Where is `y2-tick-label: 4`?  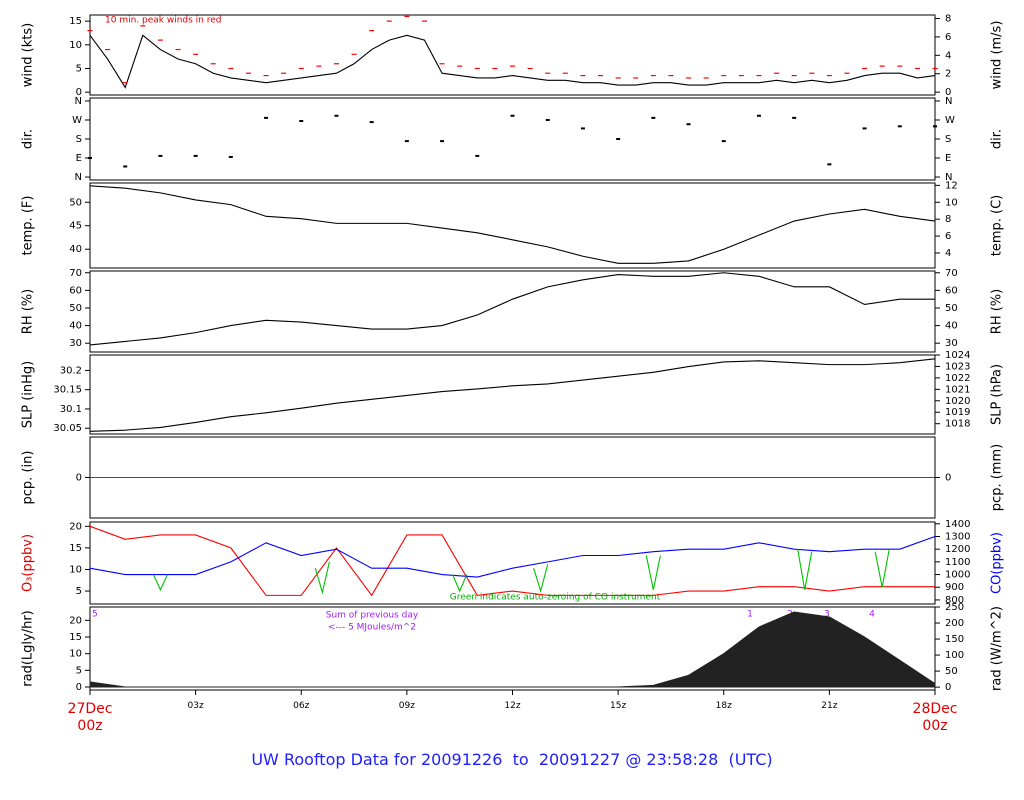 y2-tick-label: 4 is located at coordinates (948, 55).